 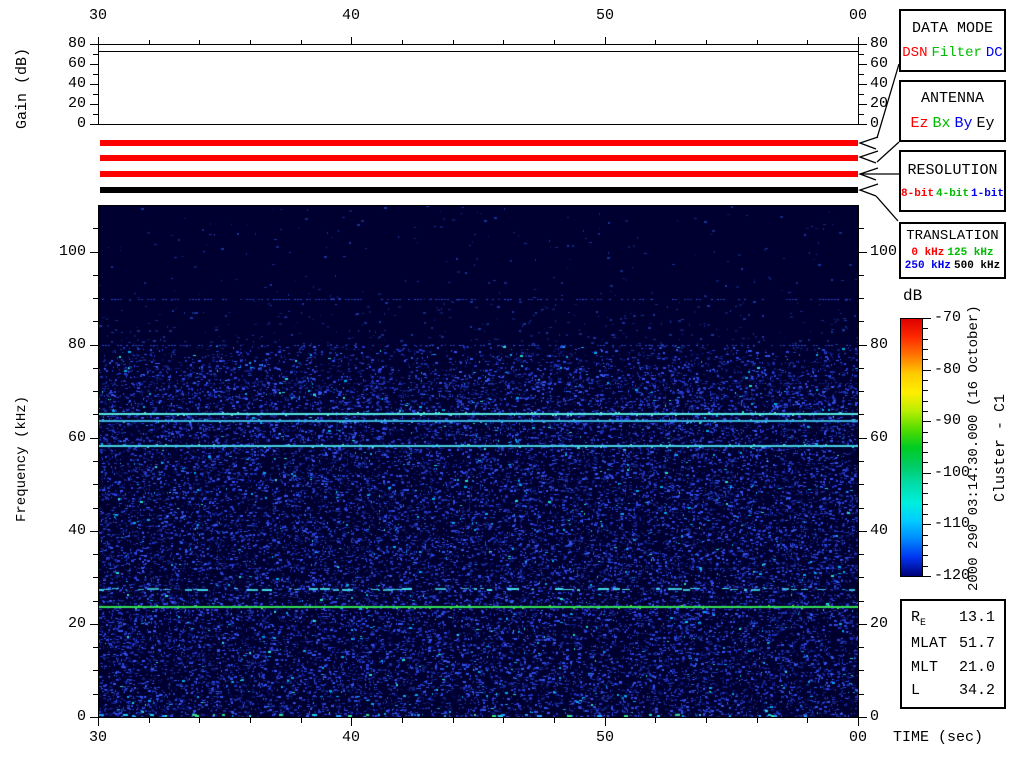 I want to click on gain-tick-label-left: 60, so click(x=76, y=63).